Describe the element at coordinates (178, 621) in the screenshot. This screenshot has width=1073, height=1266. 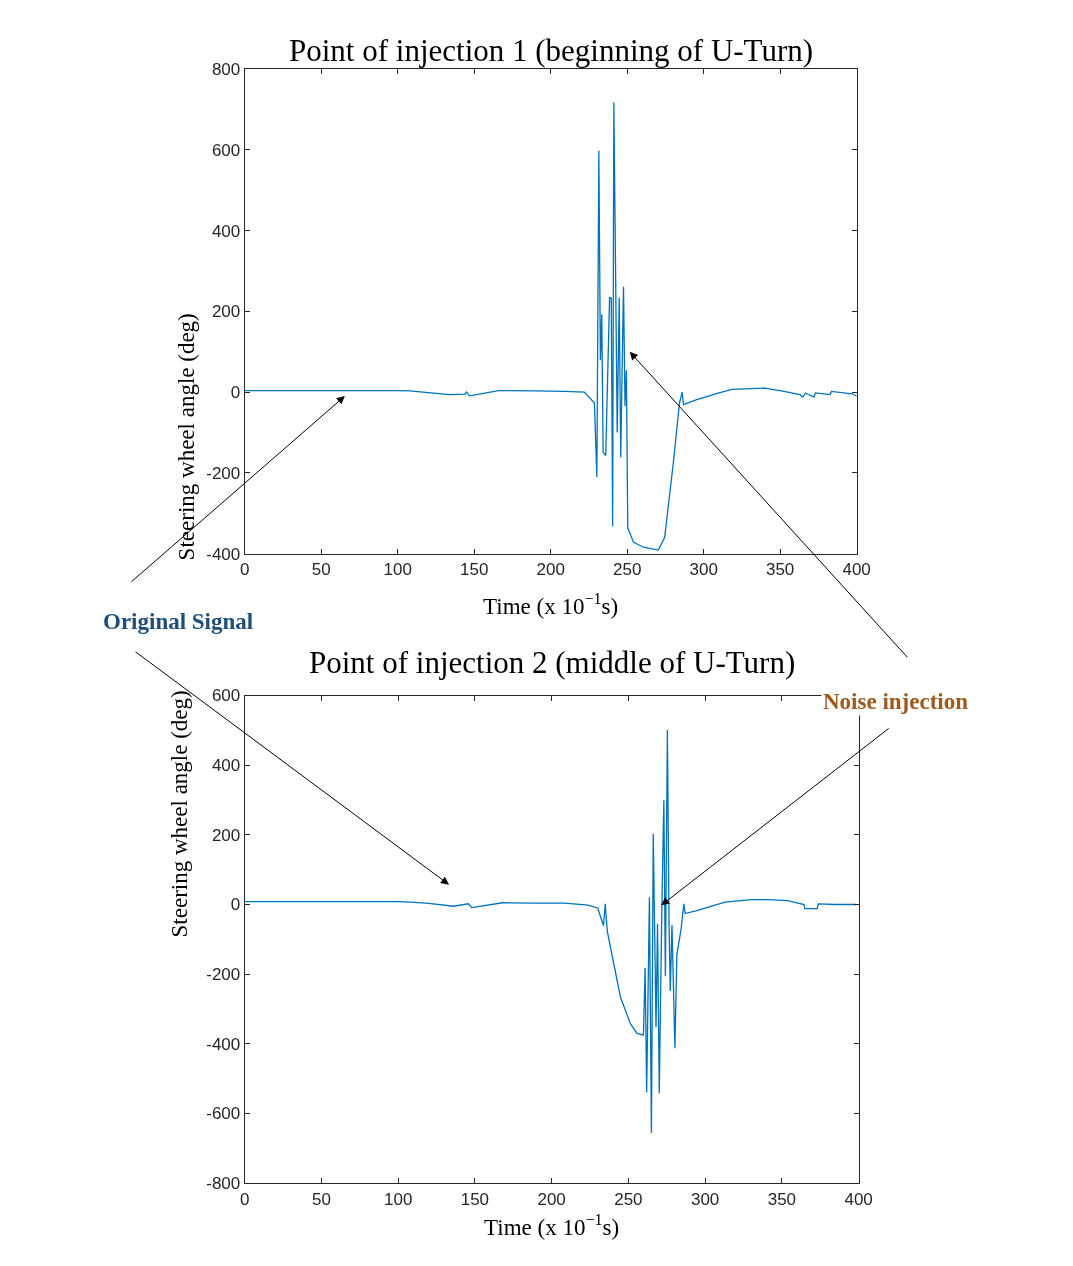
I see `text: Original Signal` at that location.